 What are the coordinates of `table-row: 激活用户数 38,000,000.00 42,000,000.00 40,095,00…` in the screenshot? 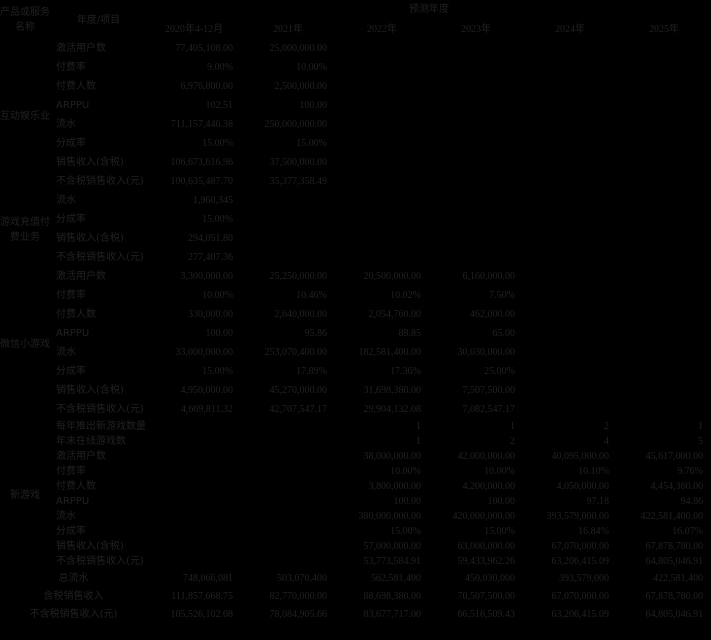 It's located at (355, 457).